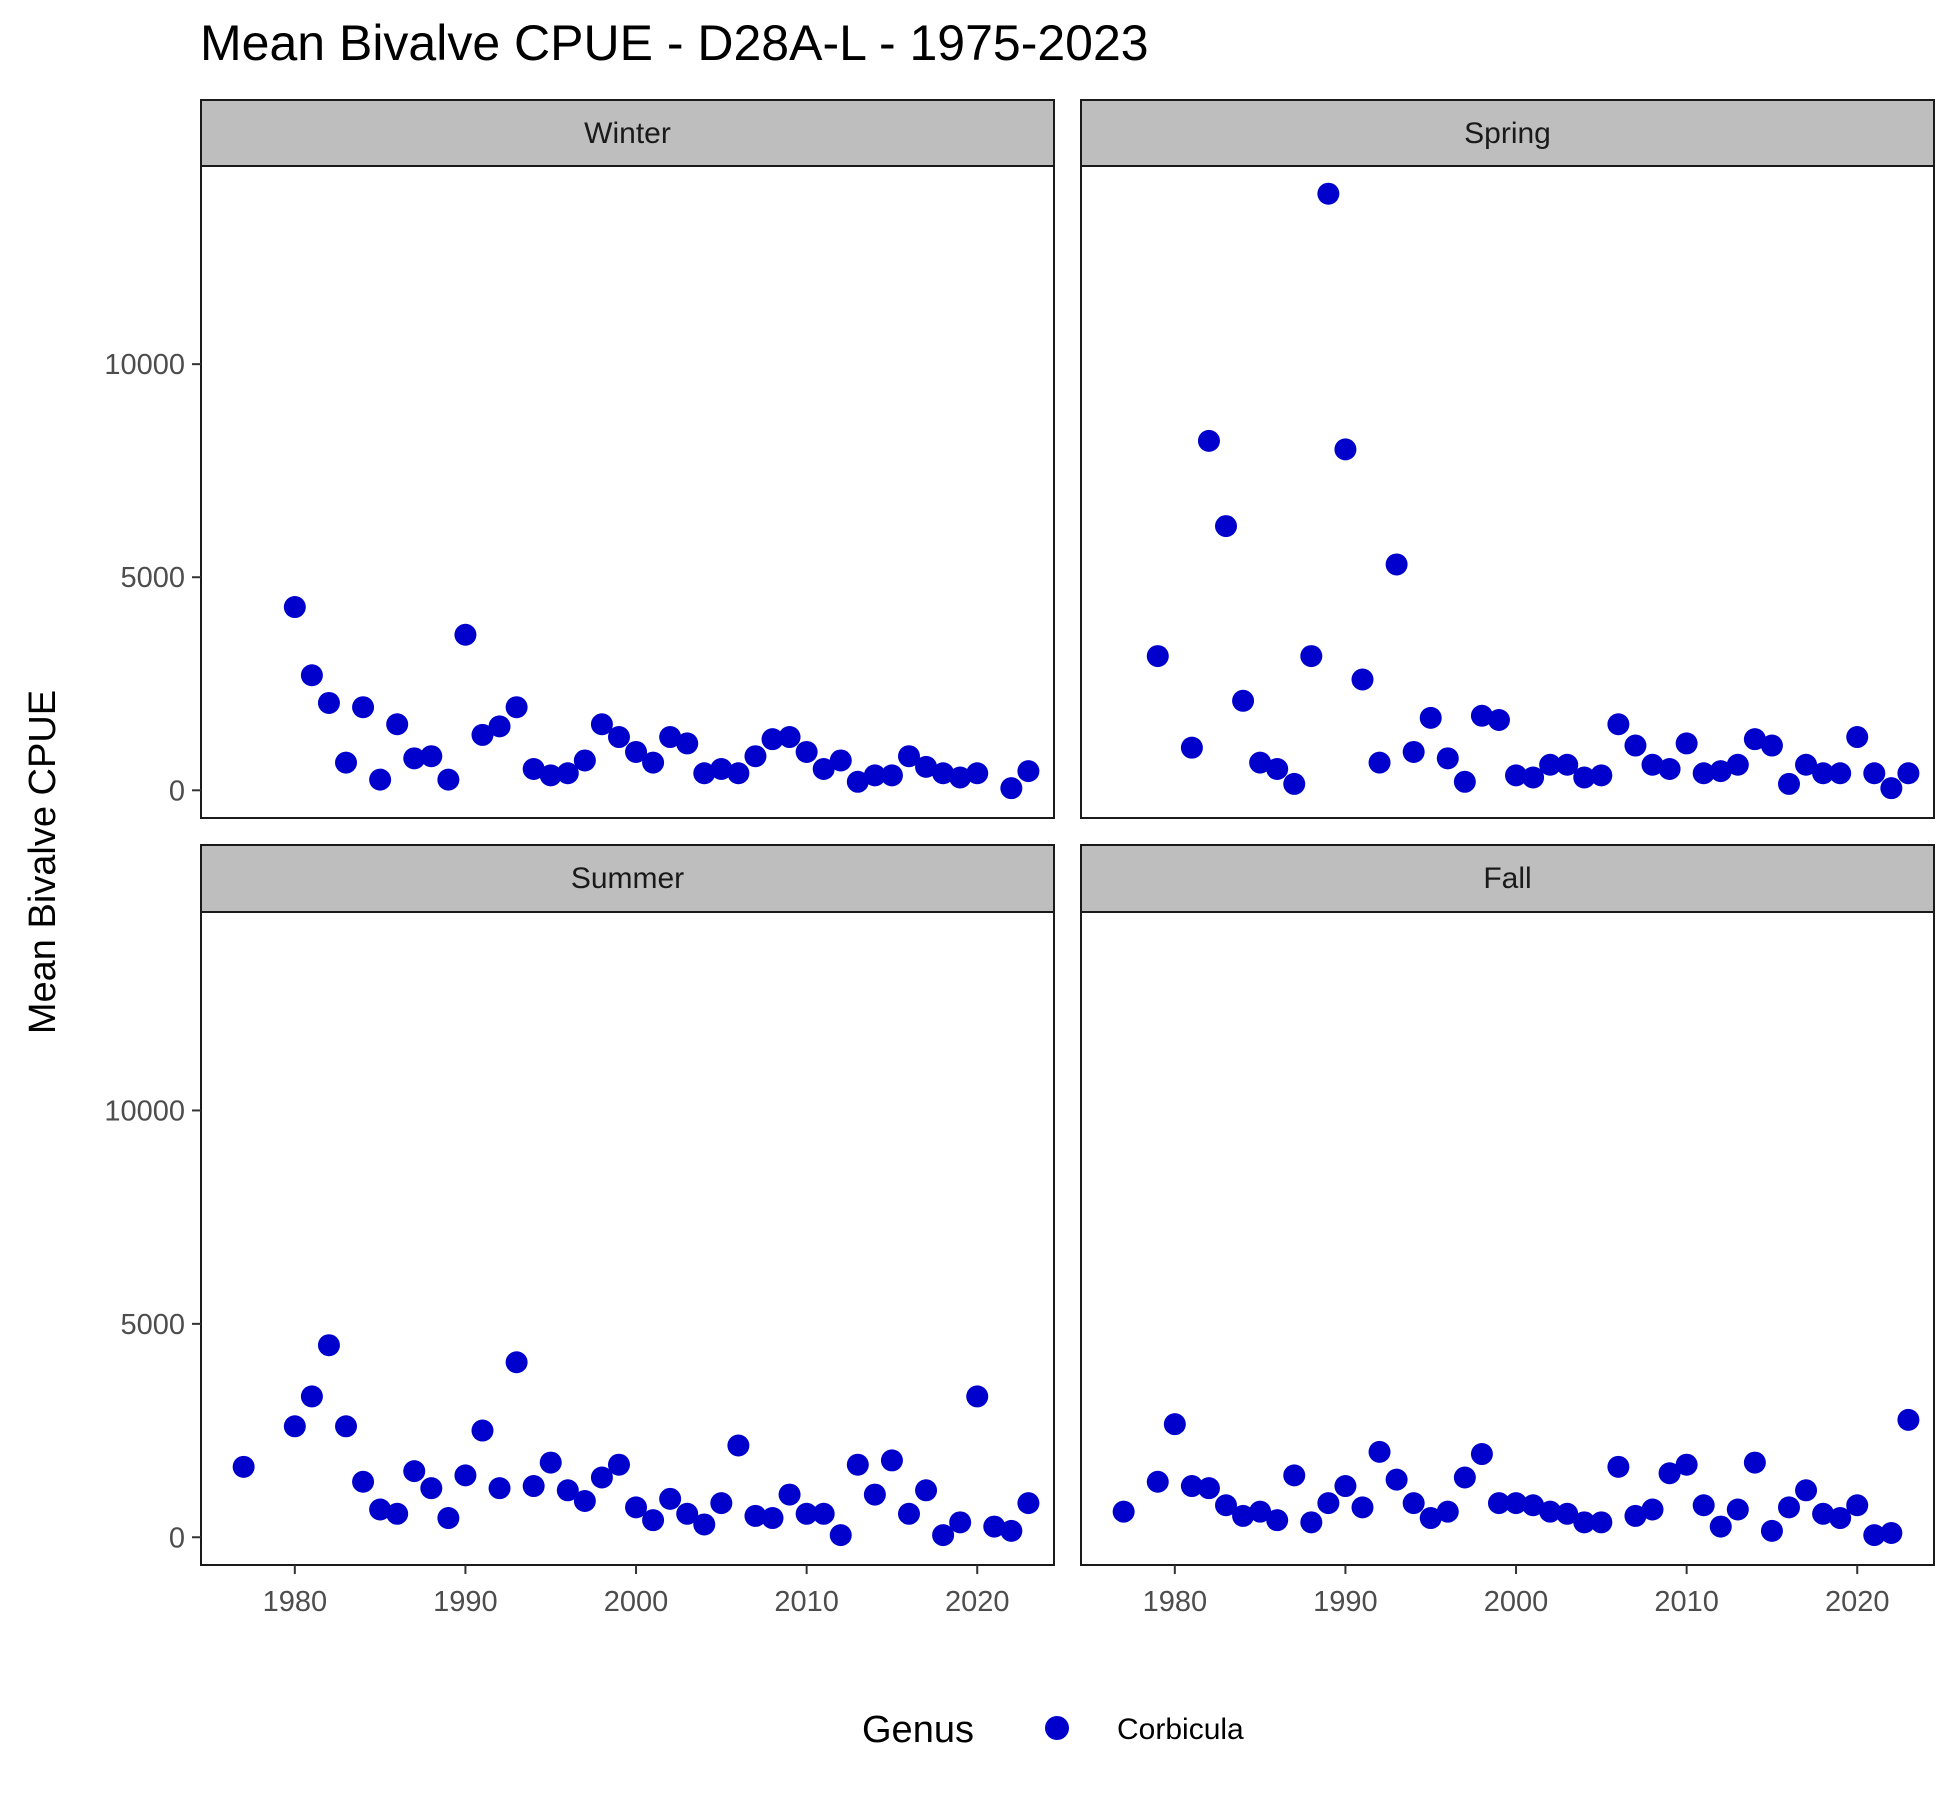 The height and width of the screenshot is (1800, 1950). What do you see at coordinates (806, 1602) in the screenshot?
I see `x-tick-label: 2010` at bounding box center [806, 1602].